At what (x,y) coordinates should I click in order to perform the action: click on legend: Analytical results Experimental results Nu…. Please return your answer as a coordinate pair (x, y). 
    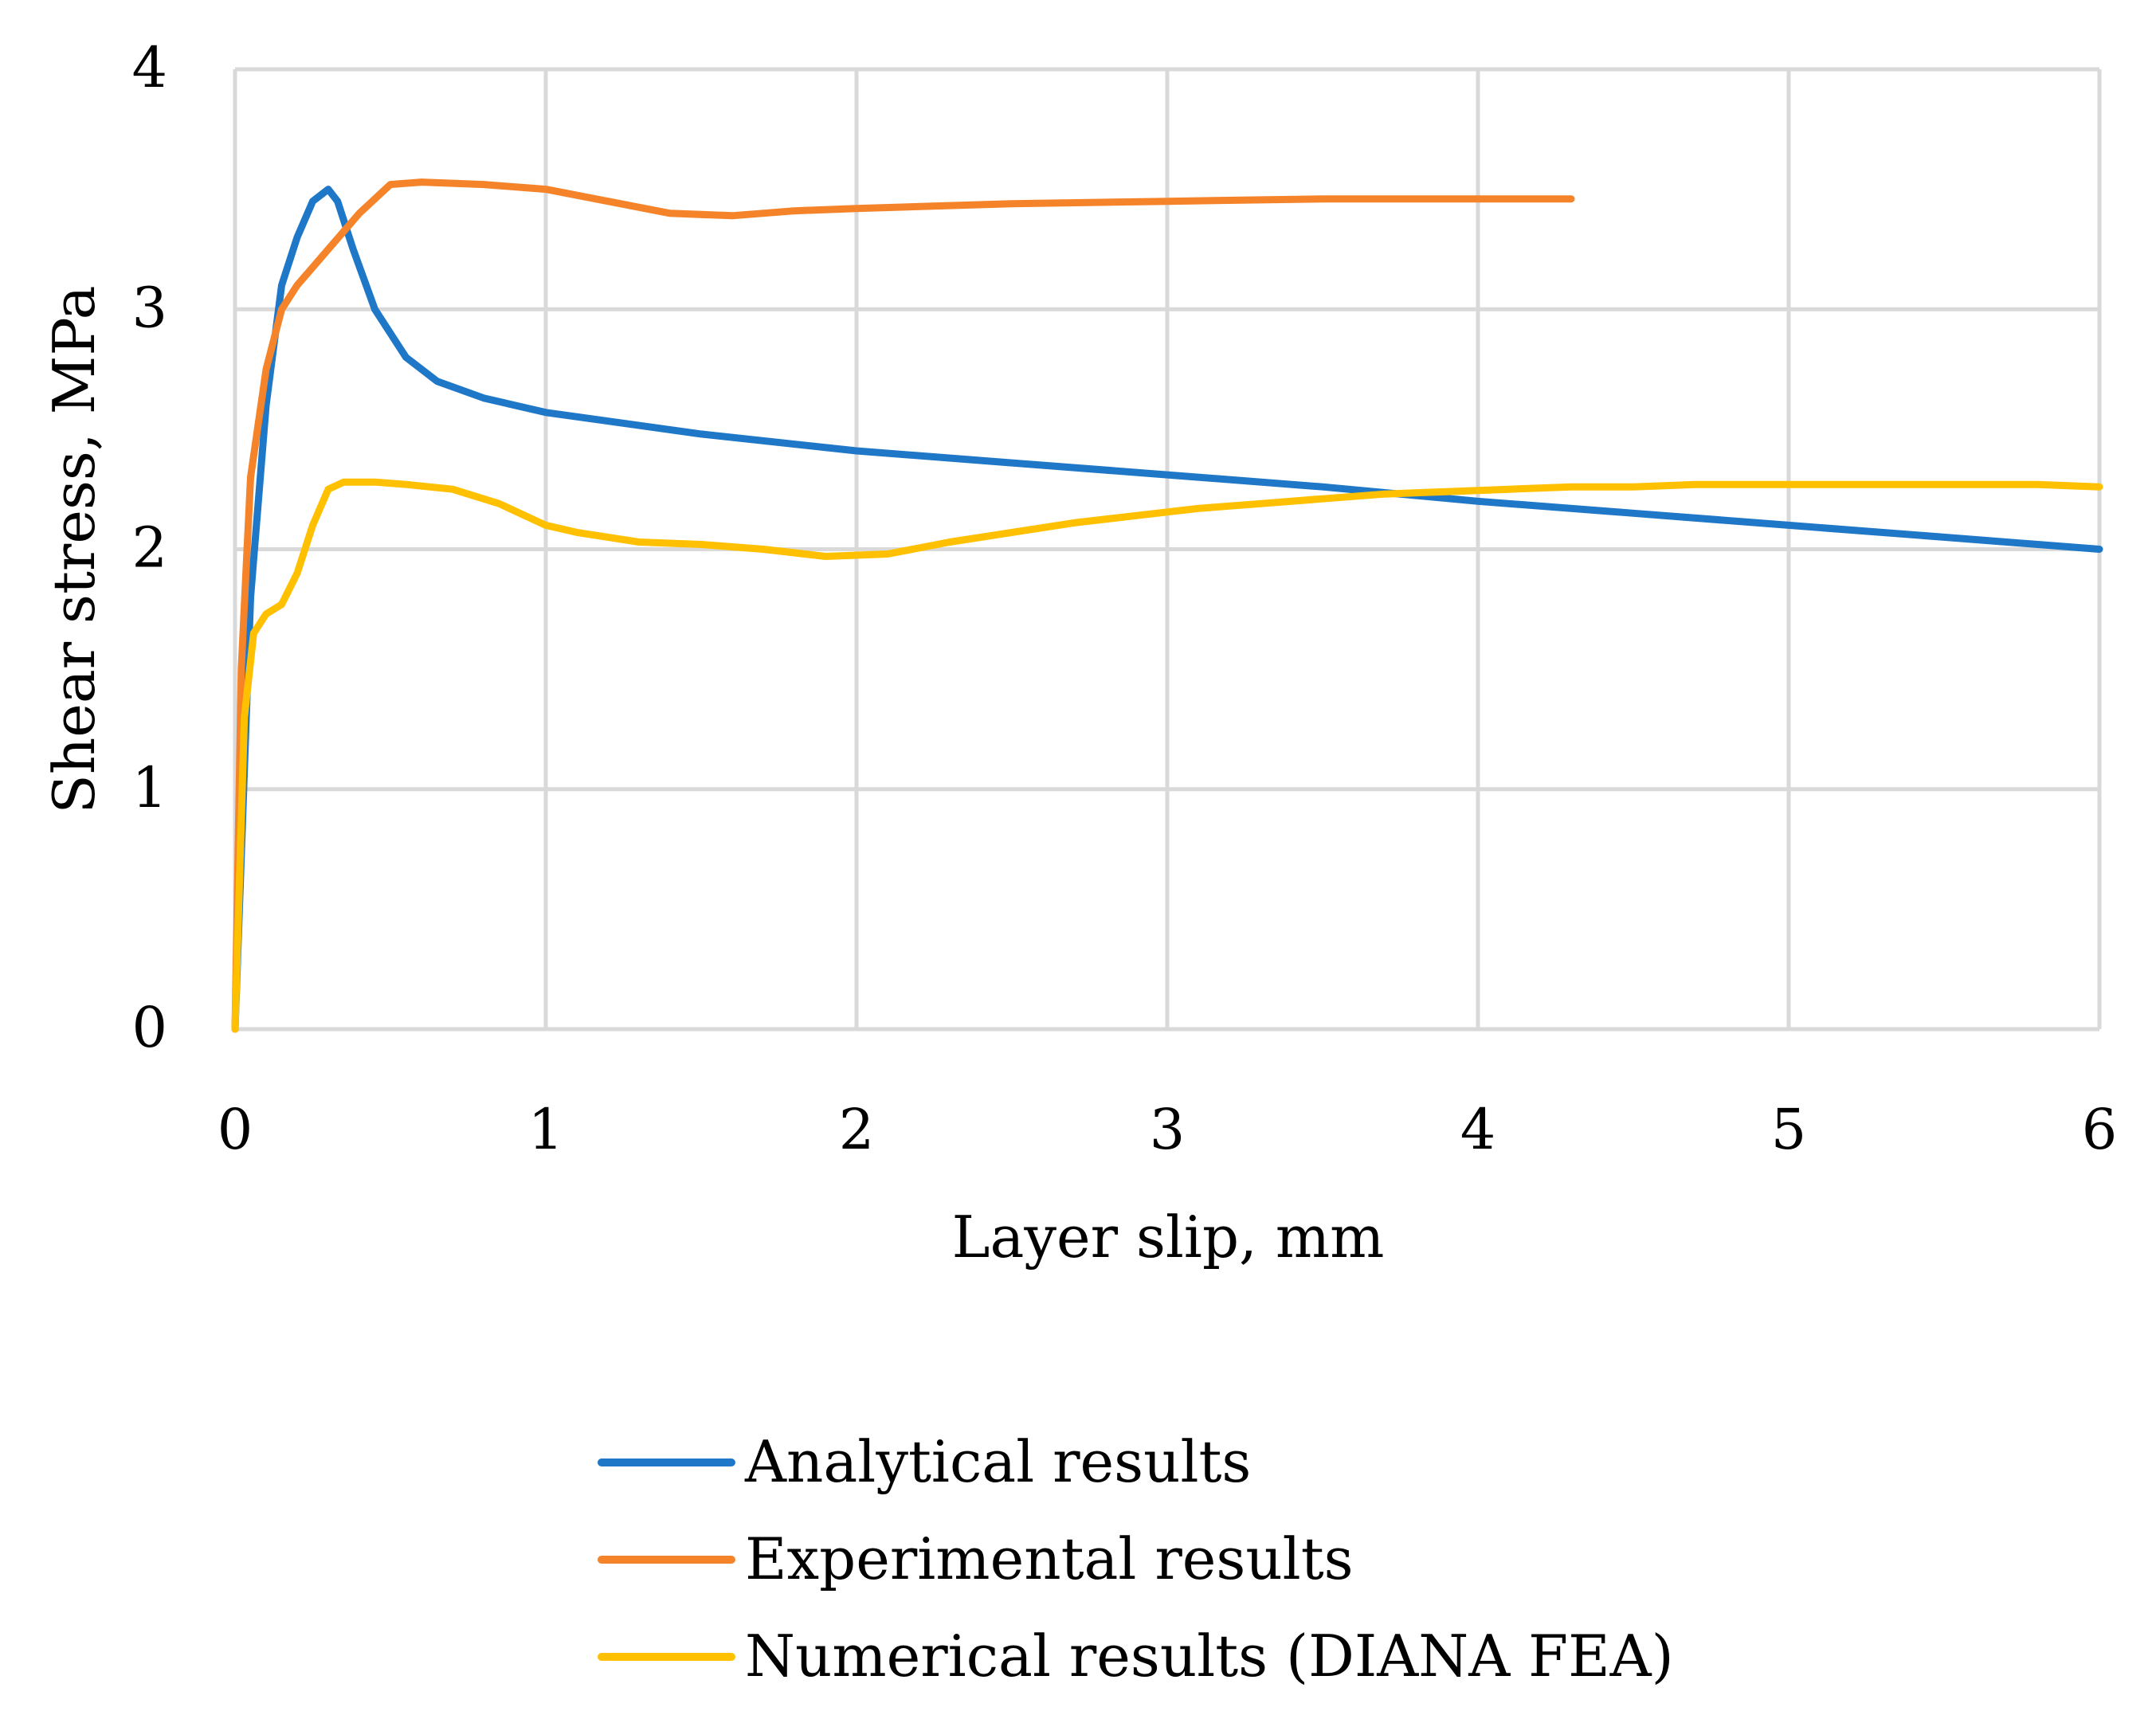
    Looking at the image, I should click on (1136, 1559).